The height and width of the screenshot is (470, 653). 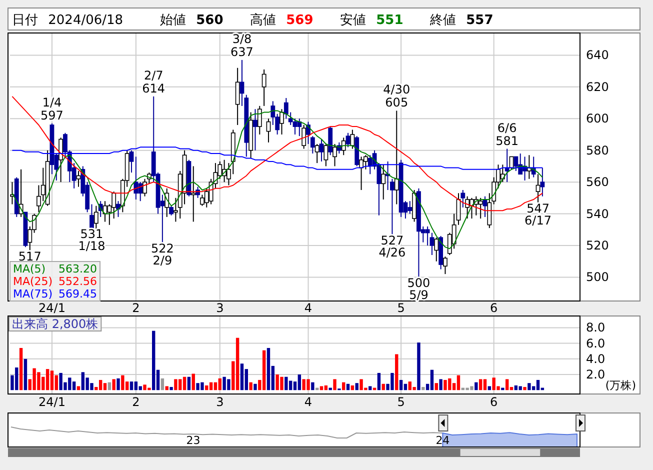 What do you see at coordinates (55, 324) in the screenshot?
I see `annotation: 出来高 2,800株` at bounding box center [55, 324].